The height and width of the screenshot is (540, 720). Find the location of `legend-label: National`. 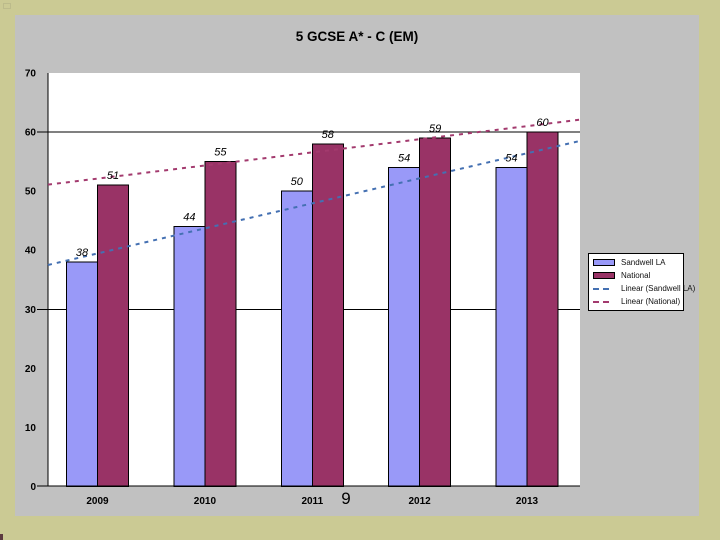

legend-label: National is located at coordinates (636, 275).